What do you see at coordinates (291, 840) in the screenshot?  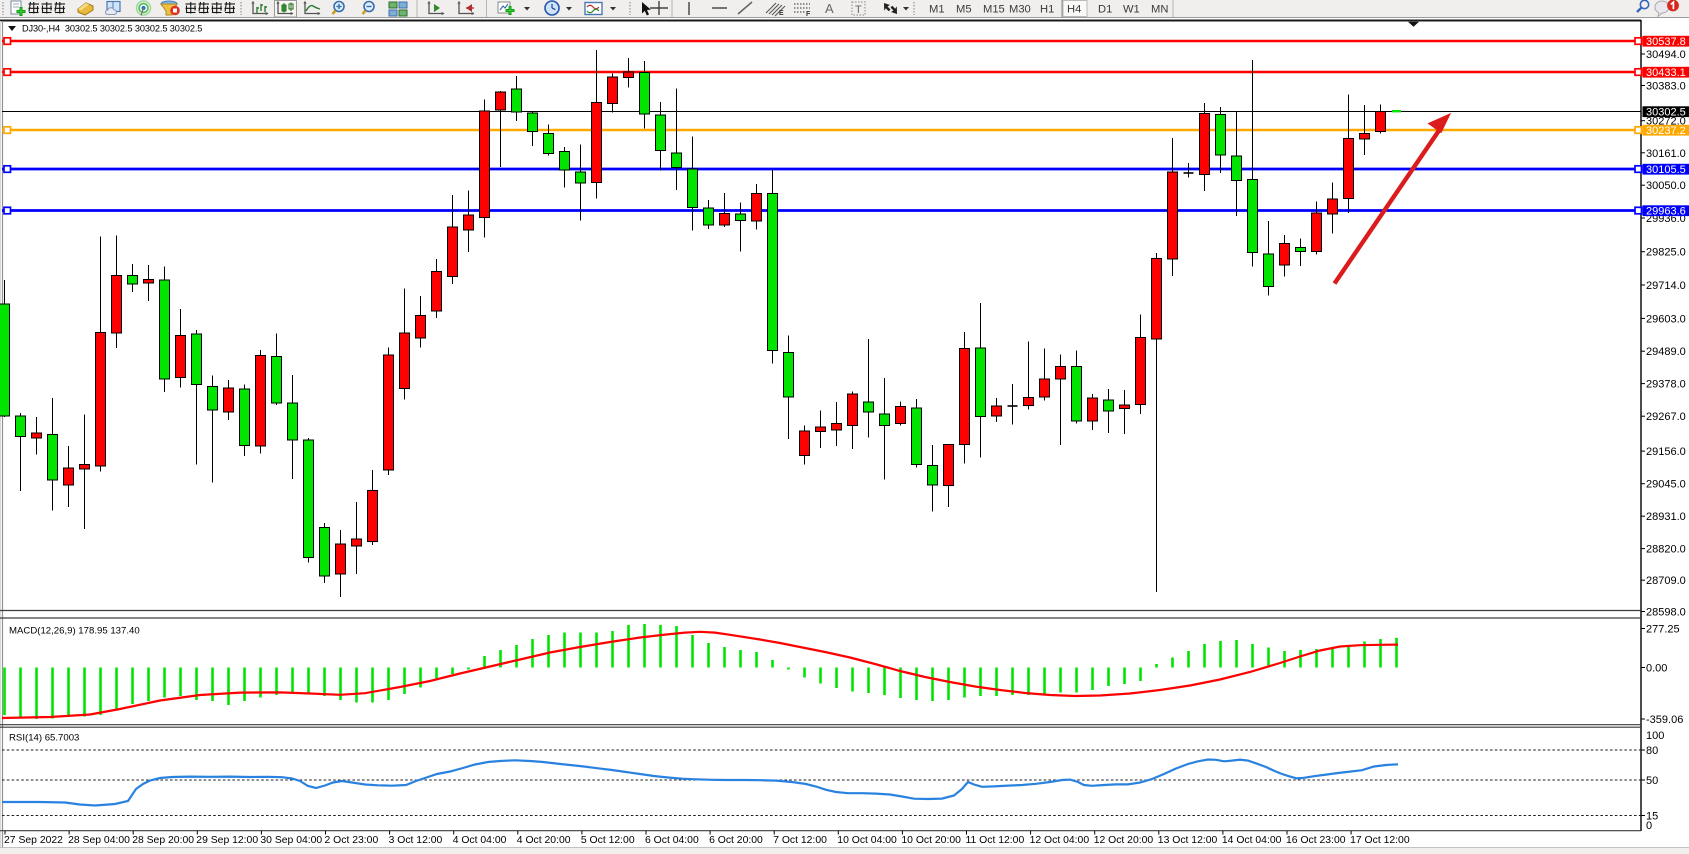 I see `svg-text: 30 Sep 04:00` at bounding box center [291, 840].